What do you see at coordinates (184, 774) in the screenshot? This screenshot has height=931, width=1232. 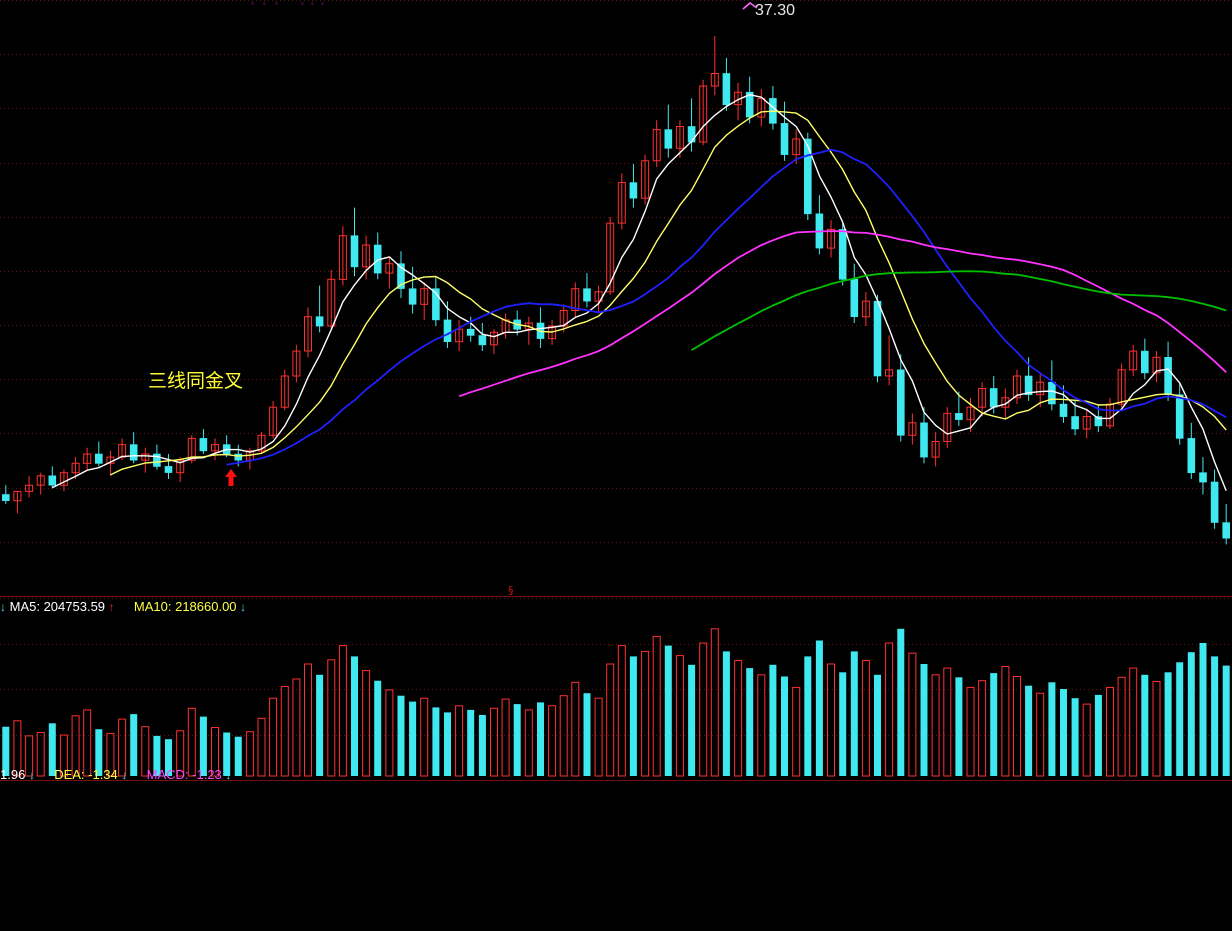 I see `macd-macd-label: MACD: -1.23` at bounding box center [184, 774].